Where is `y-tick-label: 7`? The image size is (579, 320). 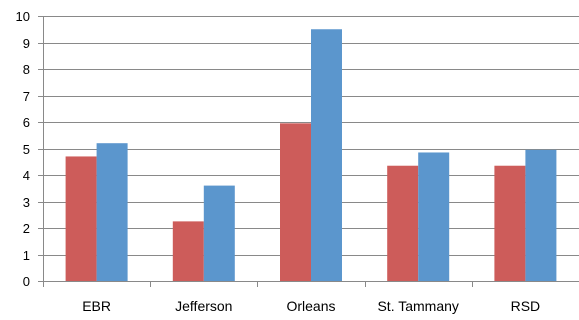
y-tick-label: 7 is located at coordinates (26, 96).